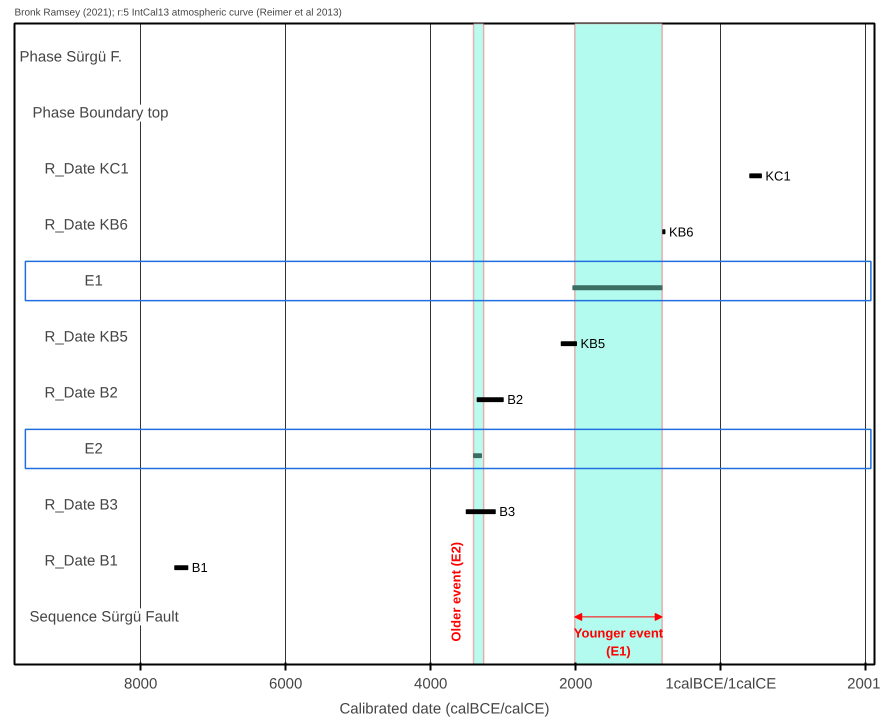  I want to click on y-tick-label: R_Date KB6, so click(86, 225).